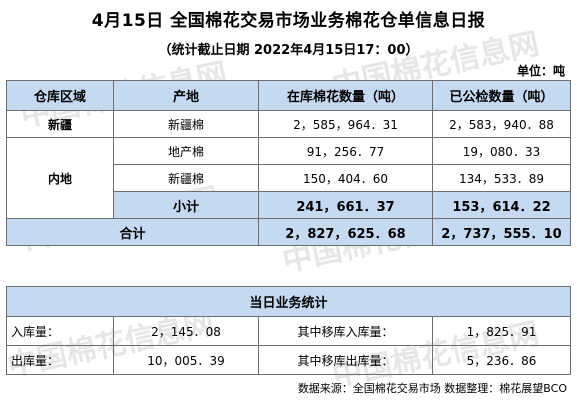  I want to click on region-xinjiang: 新疆, so click(60, 124).